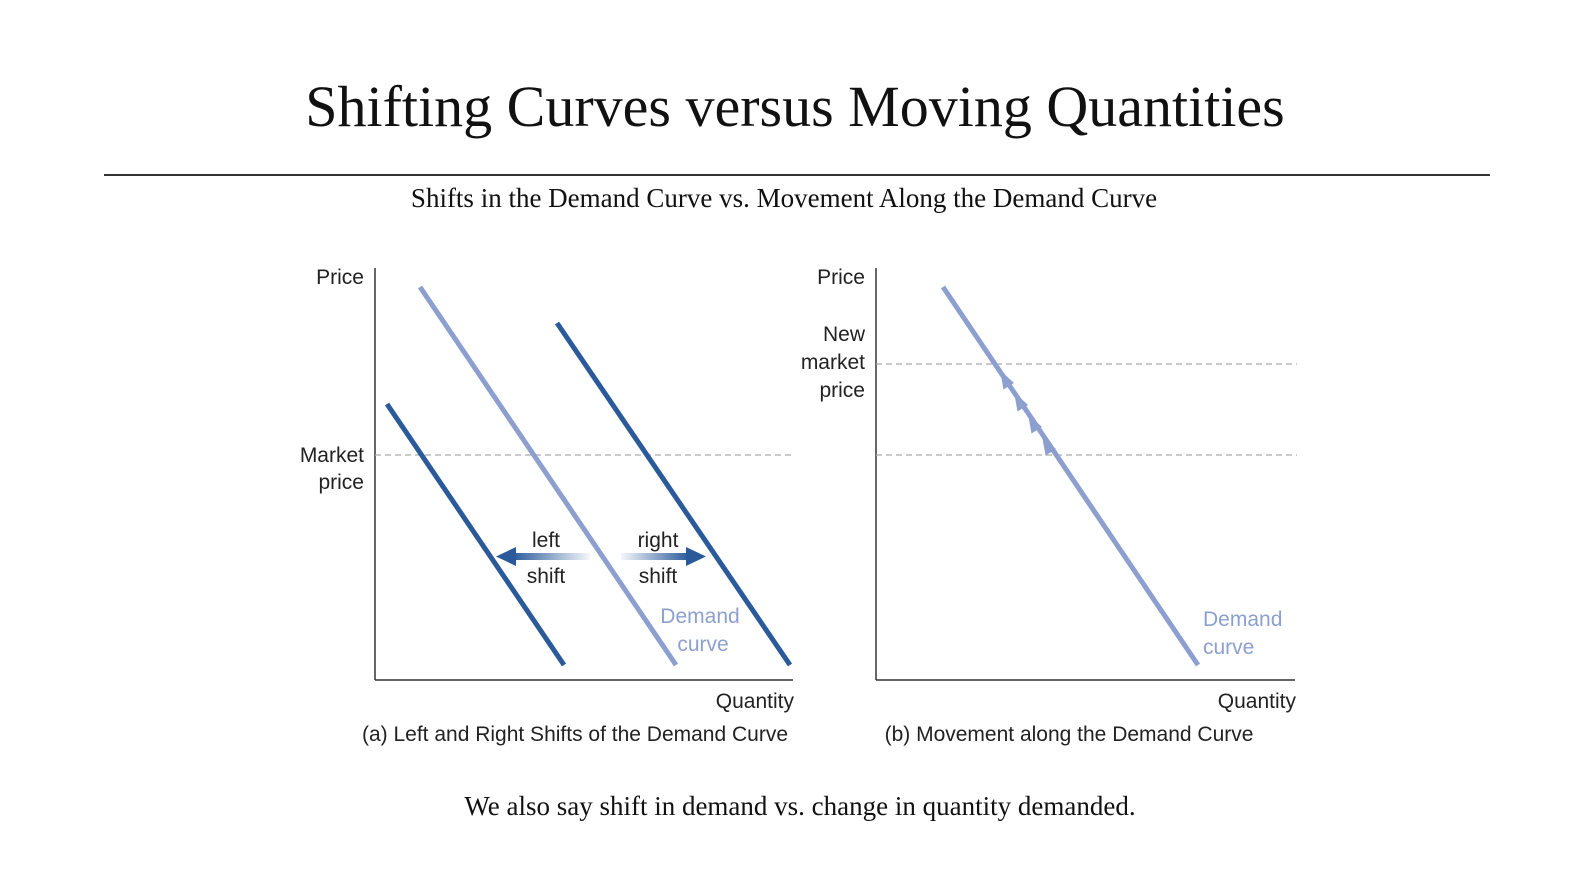 The image size is (1590, 894). I want to click on panel-b-x-axis-label: Quantity, so click(1257, 701).